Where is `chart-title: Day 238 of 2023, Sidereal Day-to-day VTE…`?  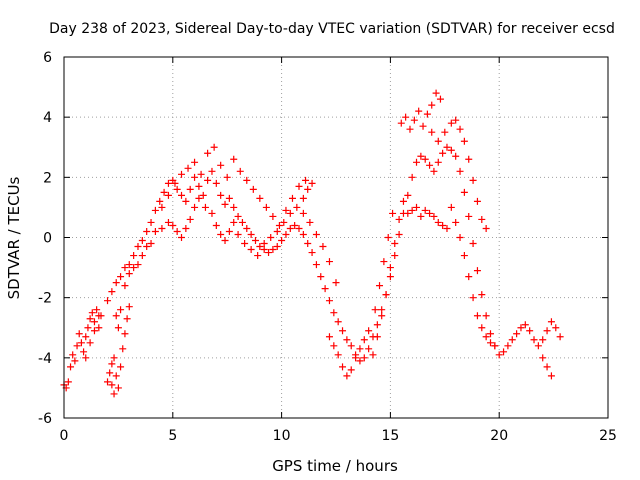 chart-title: Day 238 of 2023, Sidereal Day-to-day VTE… is located at coordinates (332, 29).